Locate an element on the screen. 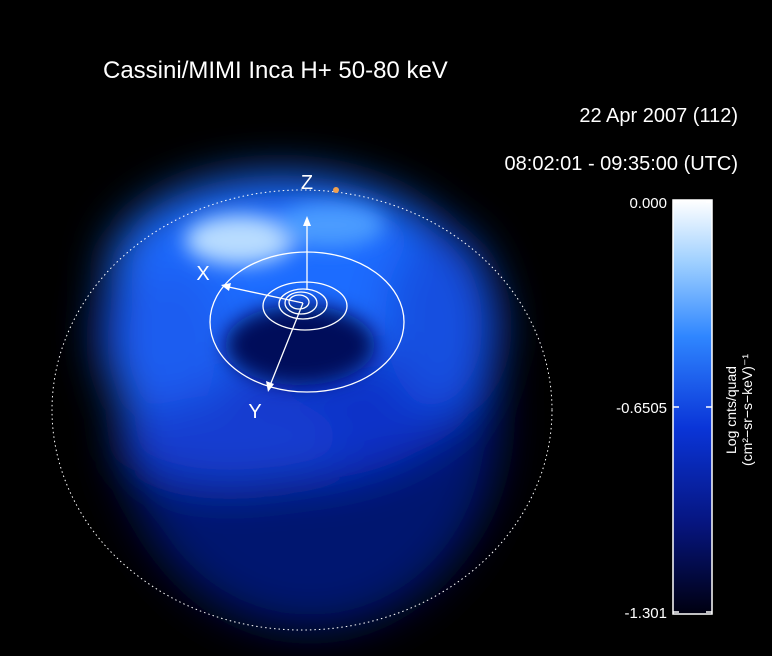 This screenshot has height=656, width=772. colorbar-ticks: 0.000 -0.6505 -1.301 is located at coordinates (664, 408).